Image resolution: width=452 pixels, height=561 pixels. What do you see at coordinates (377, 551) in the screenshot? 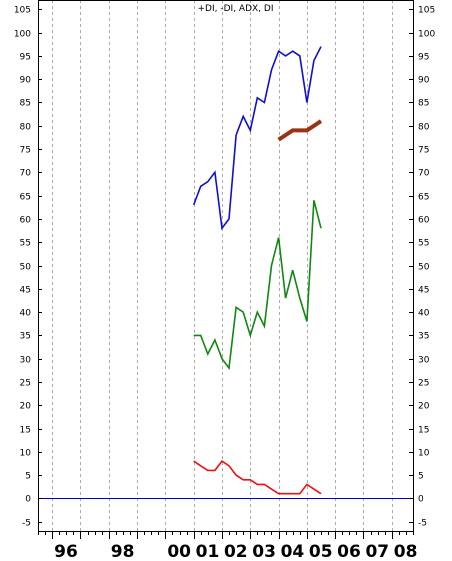
I see `x-tick-label: 07` at bounding box center [377, 551].